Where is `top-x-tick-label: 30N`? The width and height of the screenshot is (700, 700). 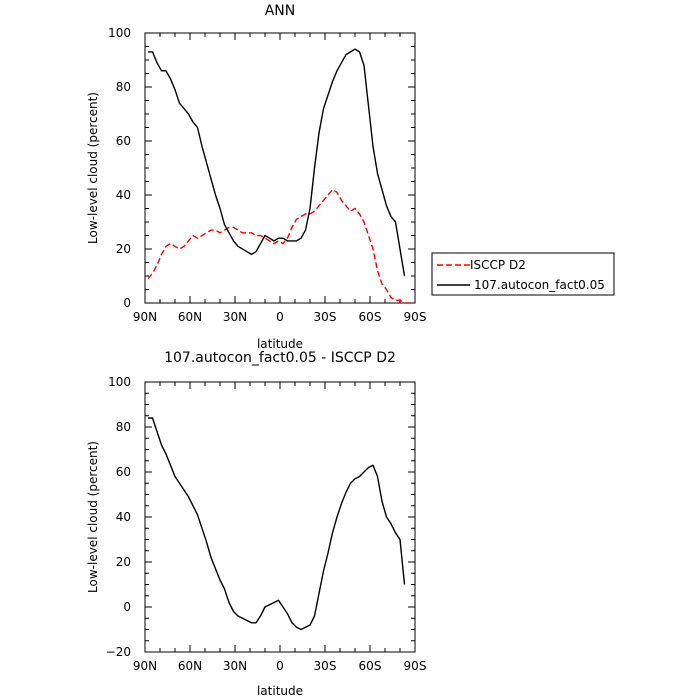
top-x-tick-label: 30N is located at coordinates (235, 317).